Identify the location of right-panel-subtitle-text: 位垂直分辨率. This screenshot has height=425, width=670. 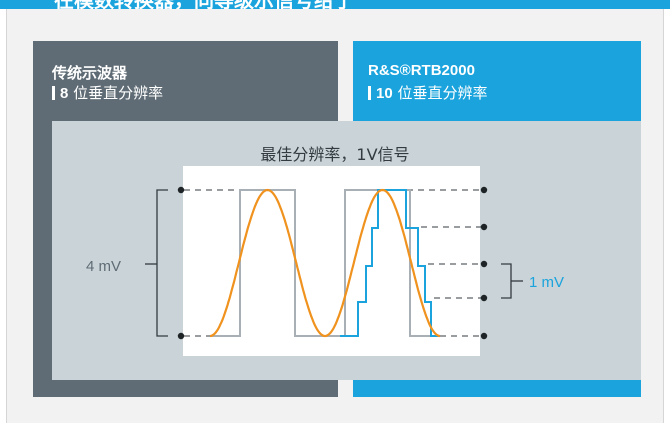
(442, 93).